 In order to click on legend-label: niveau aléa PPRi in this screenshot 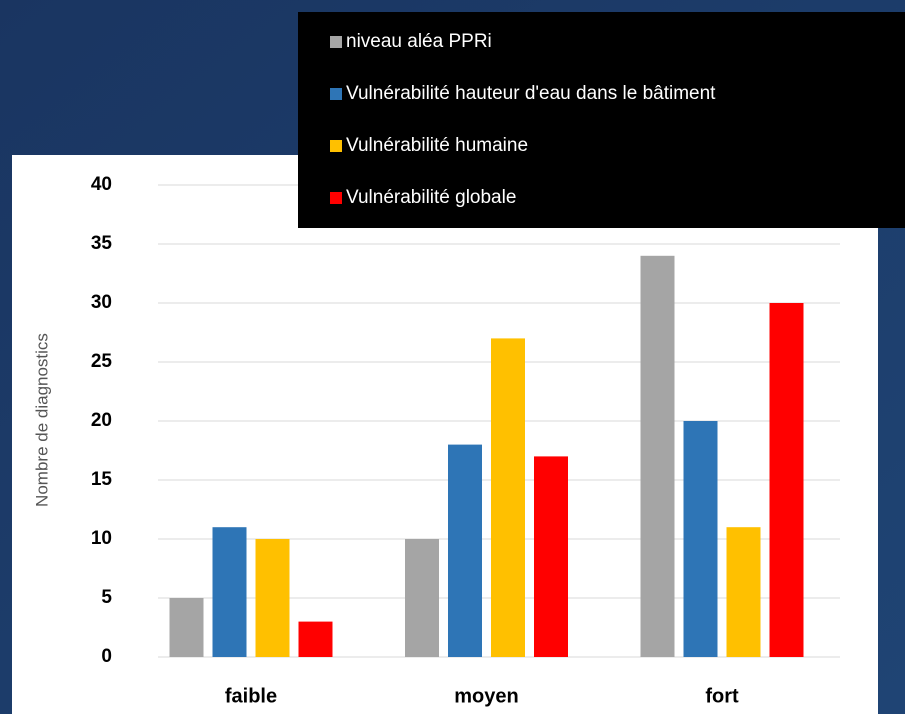, I will do `click(419, 41)`.